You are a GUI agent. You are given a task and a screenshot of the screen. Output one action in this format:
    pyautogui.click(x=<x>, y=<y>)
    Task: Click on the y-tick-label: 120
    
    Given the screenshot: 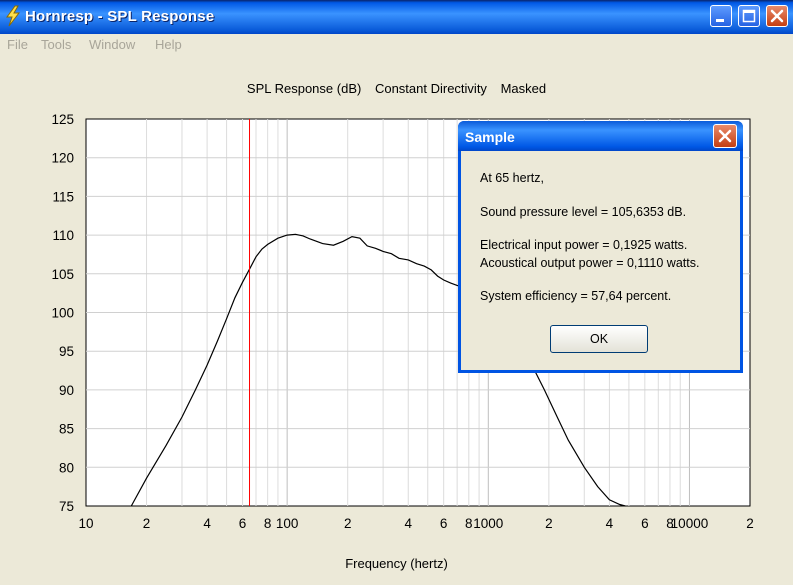 What is the action you would take?
    pyautogui.click(x=62, y=158)
    